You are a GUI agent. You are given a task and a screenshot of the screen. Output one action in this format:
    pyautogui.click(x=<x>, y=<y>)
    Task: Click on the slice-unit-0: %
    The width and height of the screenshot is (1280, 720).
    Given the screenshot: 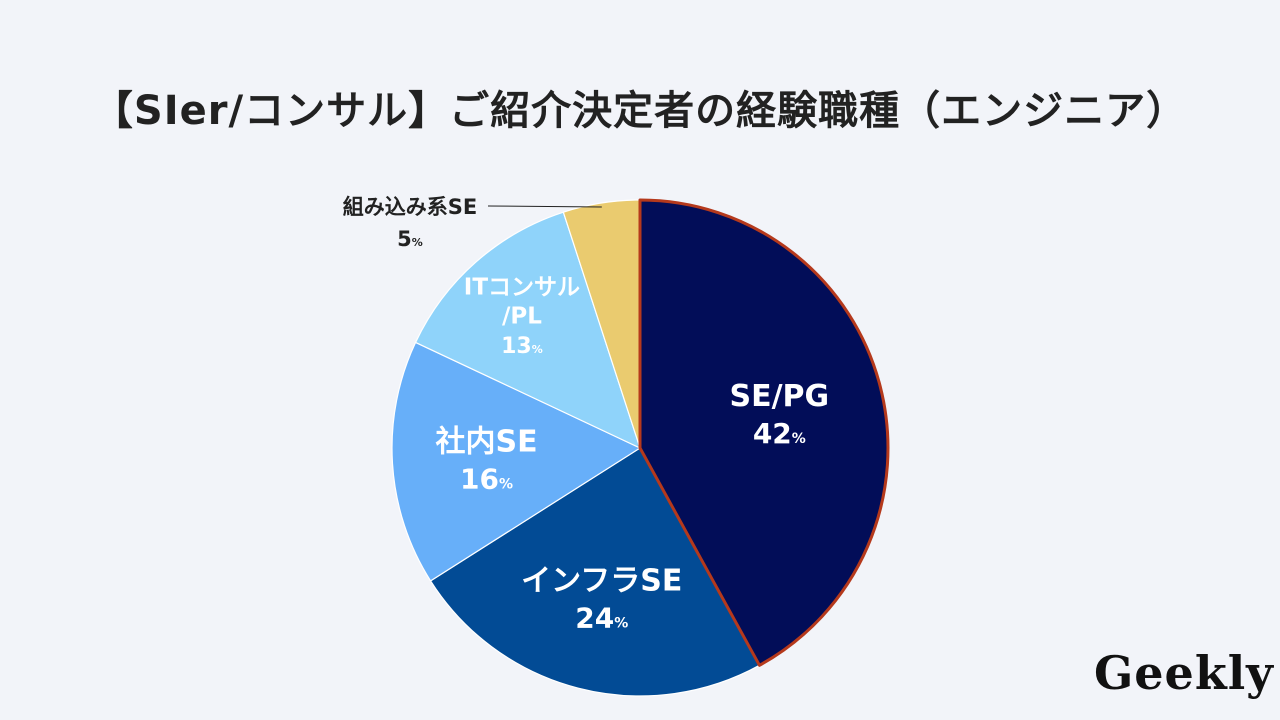 What is the action you would take?
    pyautogui.click(x=799, y=439)
    